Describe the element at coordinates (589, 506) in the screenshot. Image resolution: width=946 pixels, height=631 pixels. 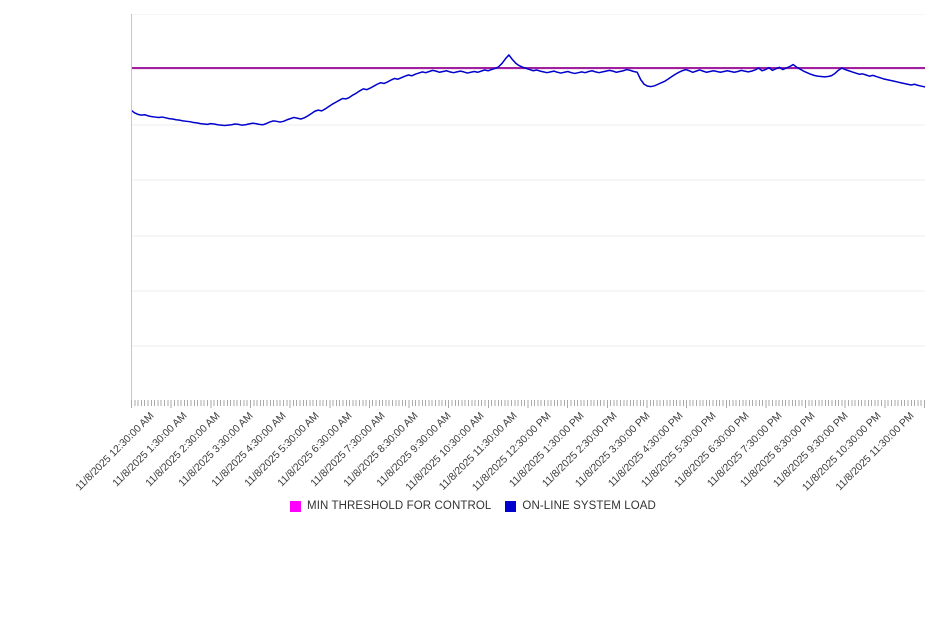
I see `legend-label-on-line-system-load: ON-LINE SYSTEM LOAD` at that location.